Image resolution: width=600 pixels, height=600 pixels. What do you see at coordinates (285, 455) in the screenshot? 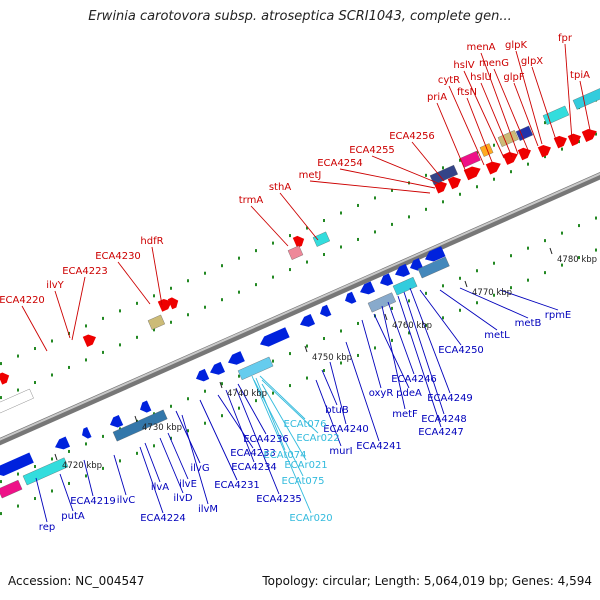
I see `rna-label: ECAt074` at bounding box center [285, 455].